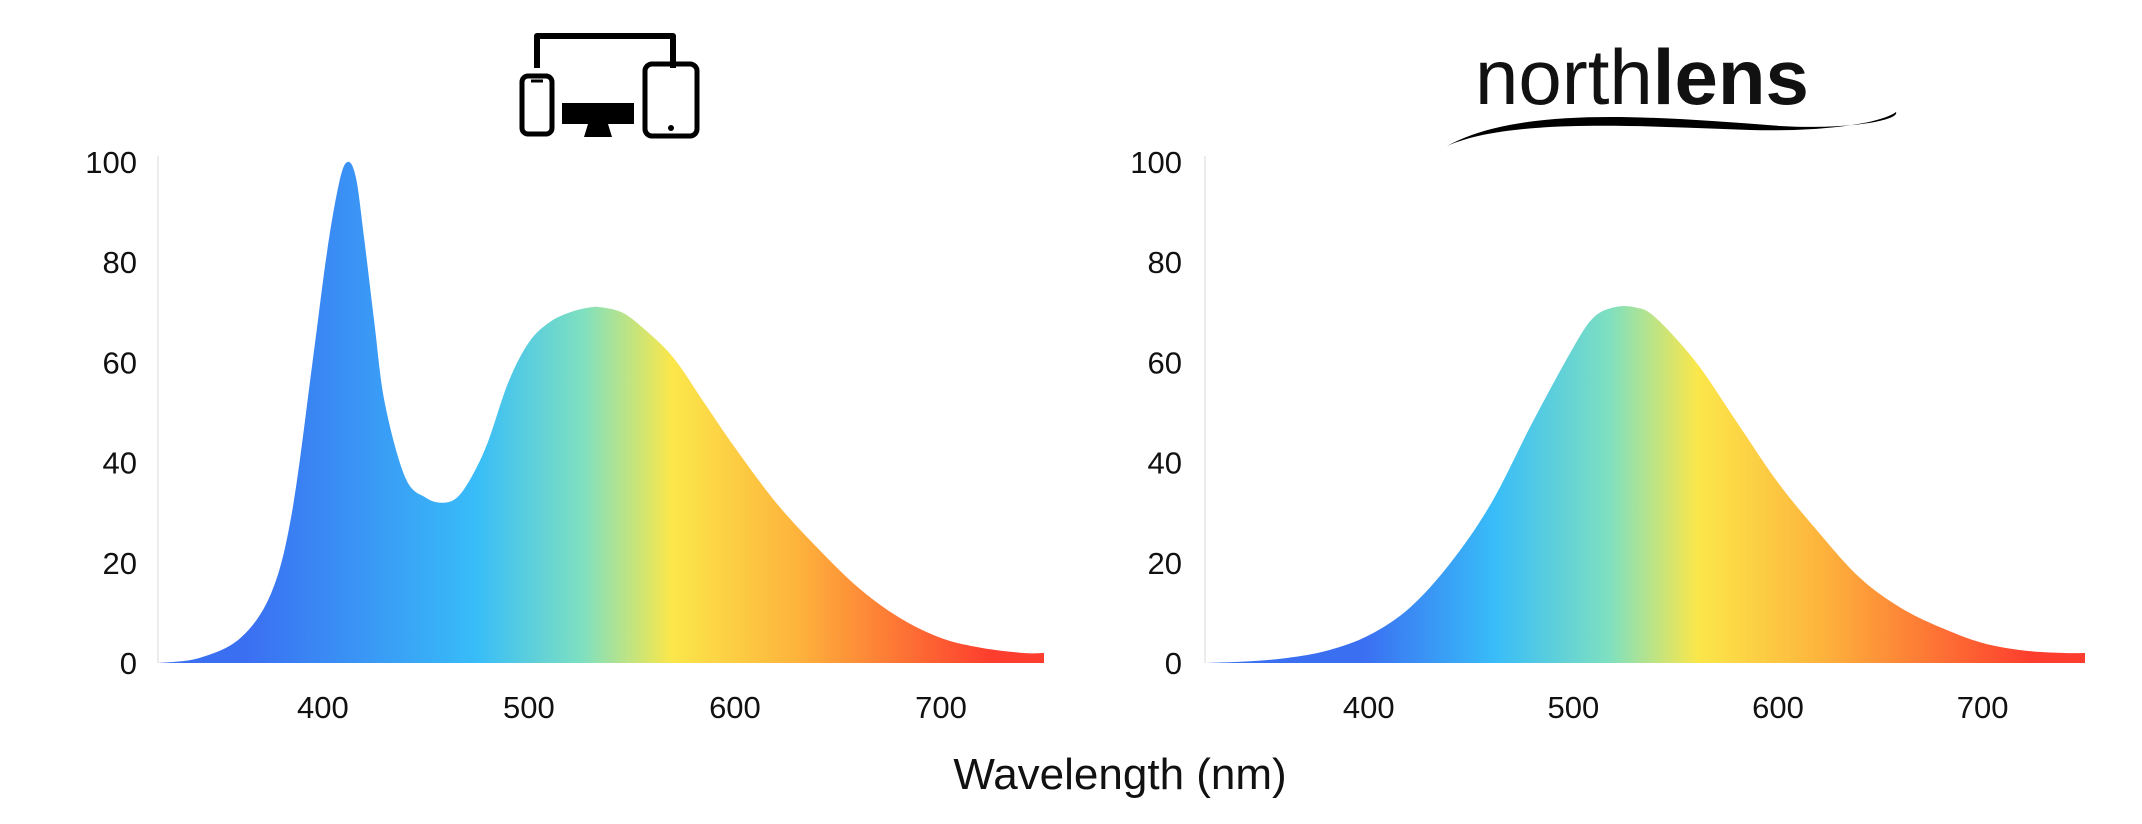  I want to click on logo-text-lens: lens, so click(1731, 77).